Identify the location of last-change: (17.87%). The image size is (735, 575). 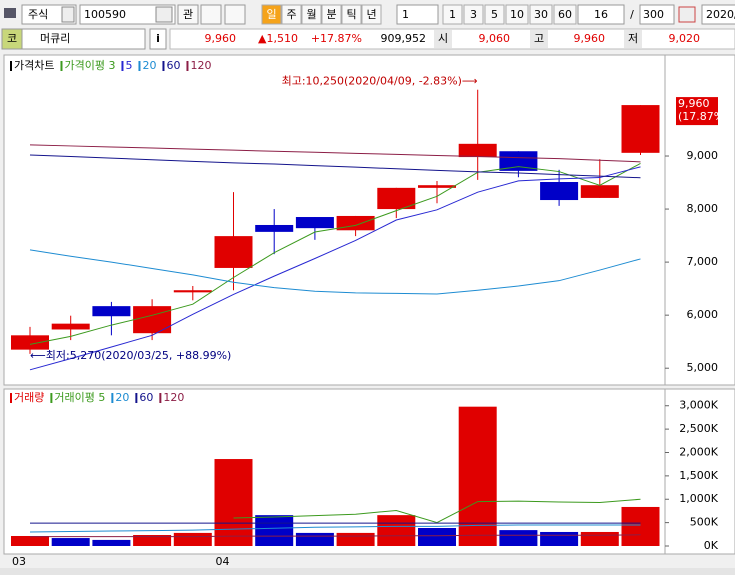
(703, 116).